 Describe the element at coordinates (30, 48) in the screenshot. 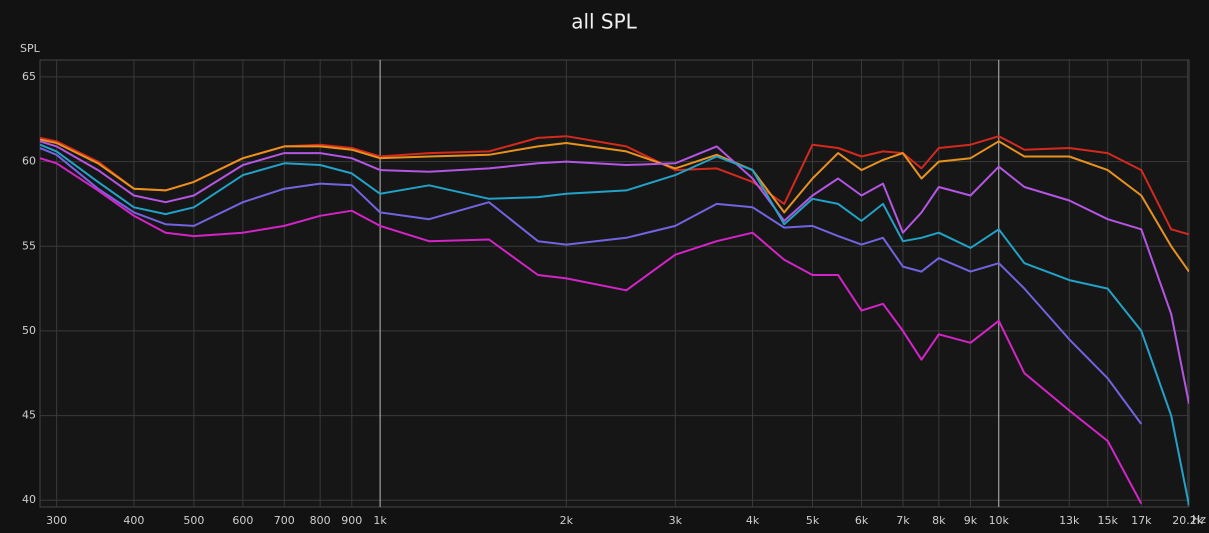

I see `y-axis-label: SPL` at that location.